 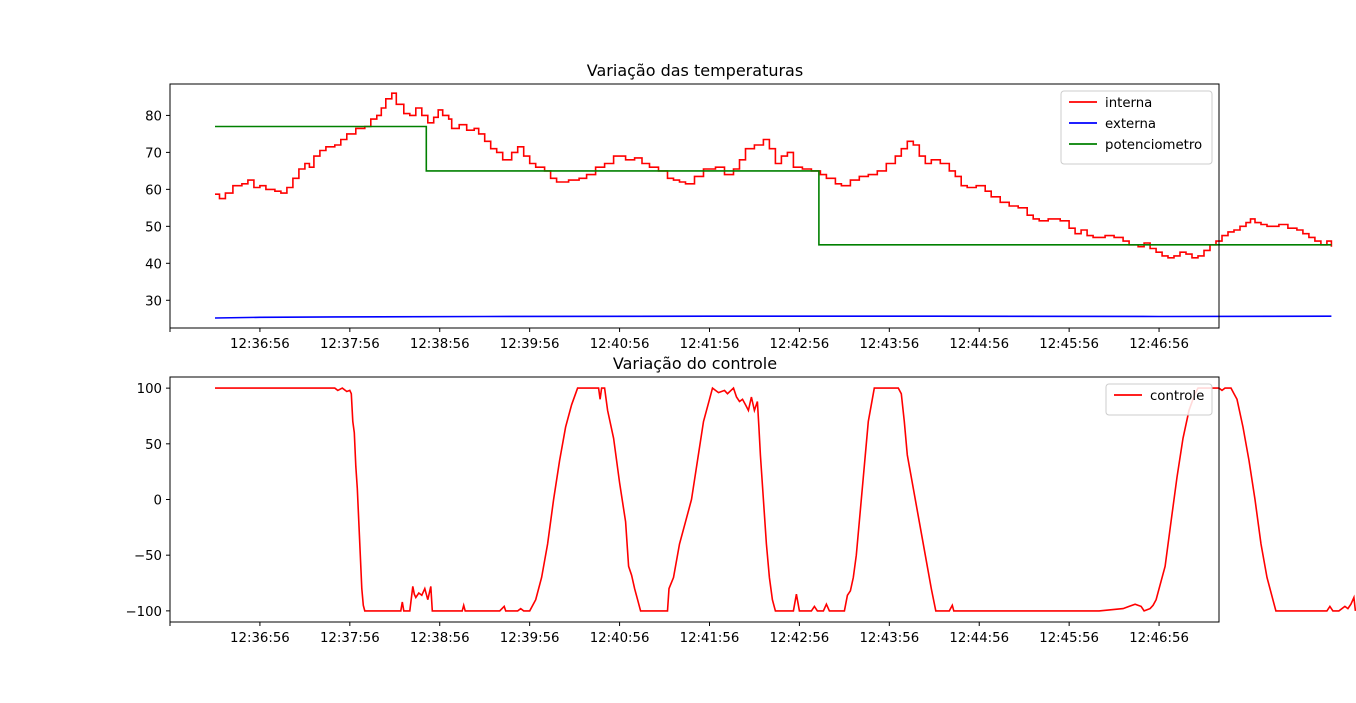 I want to click on y-tick-label: 70, so click(x=153, y=153).